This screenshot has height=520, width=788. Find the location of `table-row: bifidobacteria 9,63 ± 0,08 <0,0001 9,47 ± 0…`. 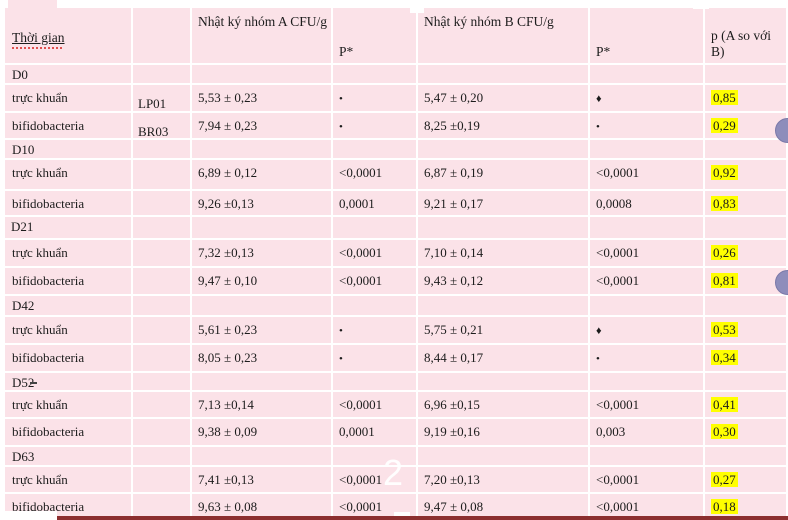

table-row: bifidobacteria 9,63 ± 0,08 <0,0001 9,47 ± 0… is located at coordinates (396, 507).